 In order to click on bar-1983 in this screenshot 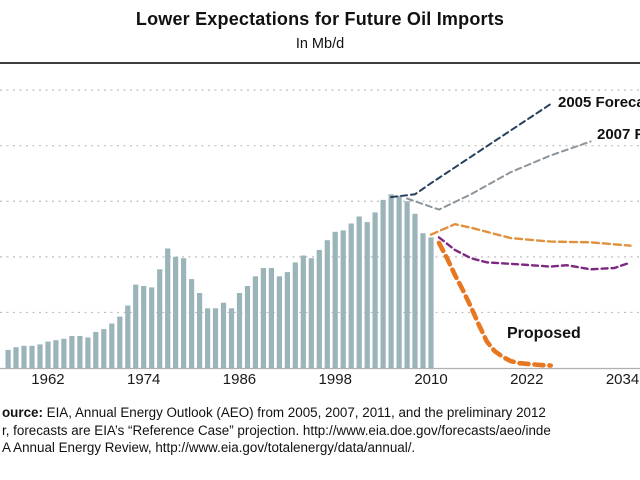, I will do `click(215, 338)`.